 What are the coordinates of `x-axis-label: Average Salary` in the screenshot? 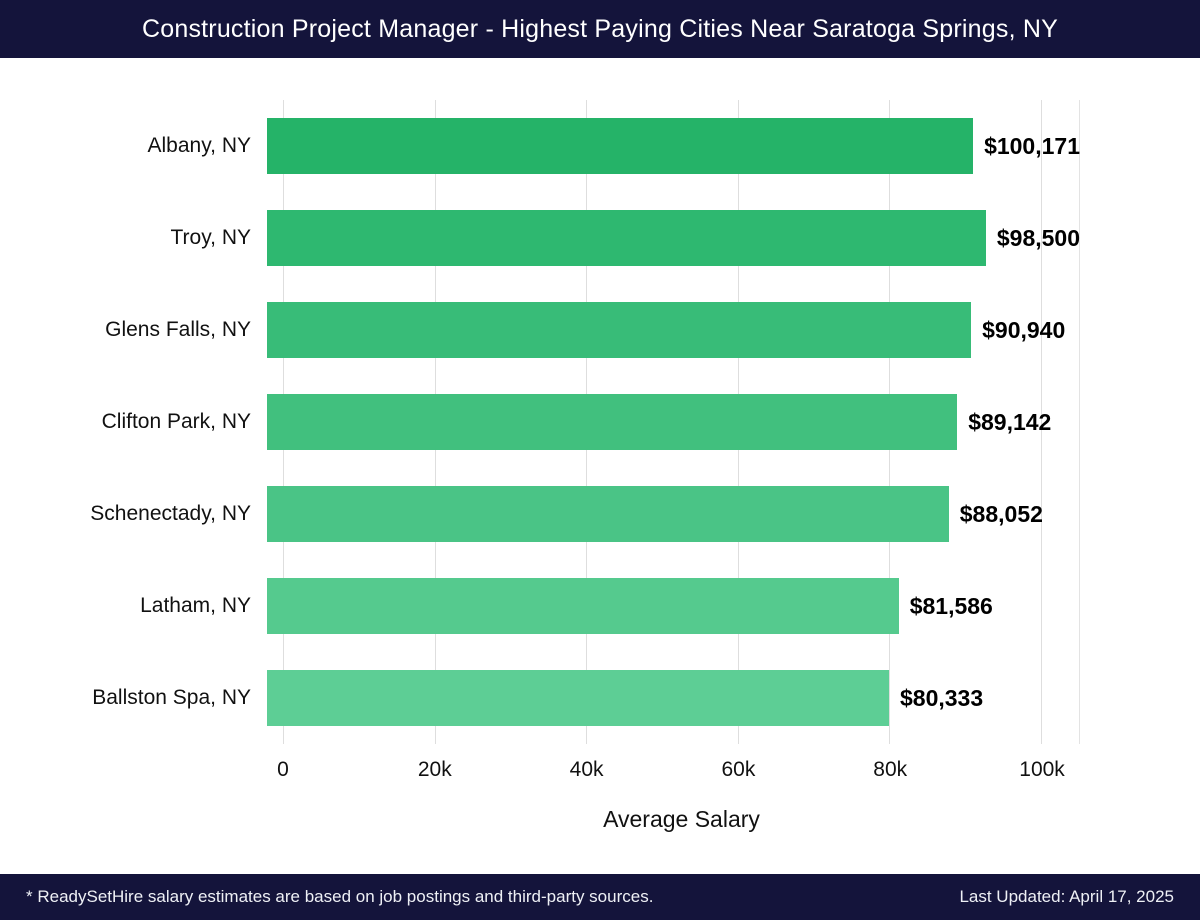 It's located at (681, 819).